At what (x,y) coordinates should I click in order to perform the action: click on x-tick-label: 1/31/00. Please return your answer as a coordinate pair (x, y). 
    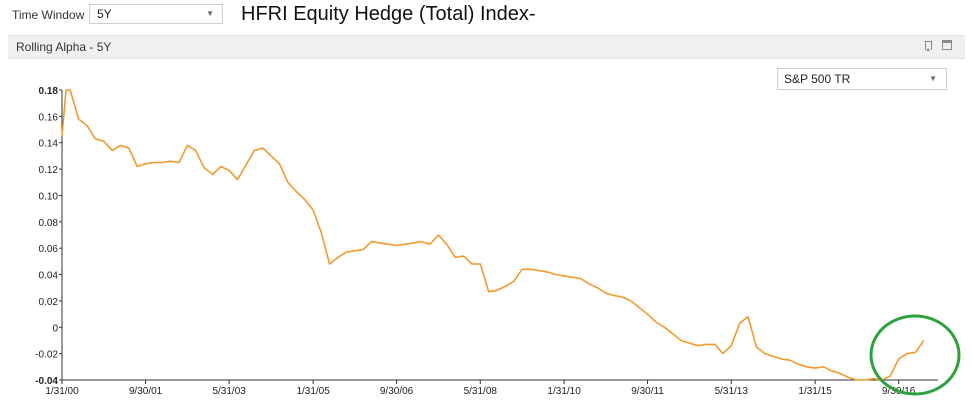
    Looking at the image, I should click on (62, 391).